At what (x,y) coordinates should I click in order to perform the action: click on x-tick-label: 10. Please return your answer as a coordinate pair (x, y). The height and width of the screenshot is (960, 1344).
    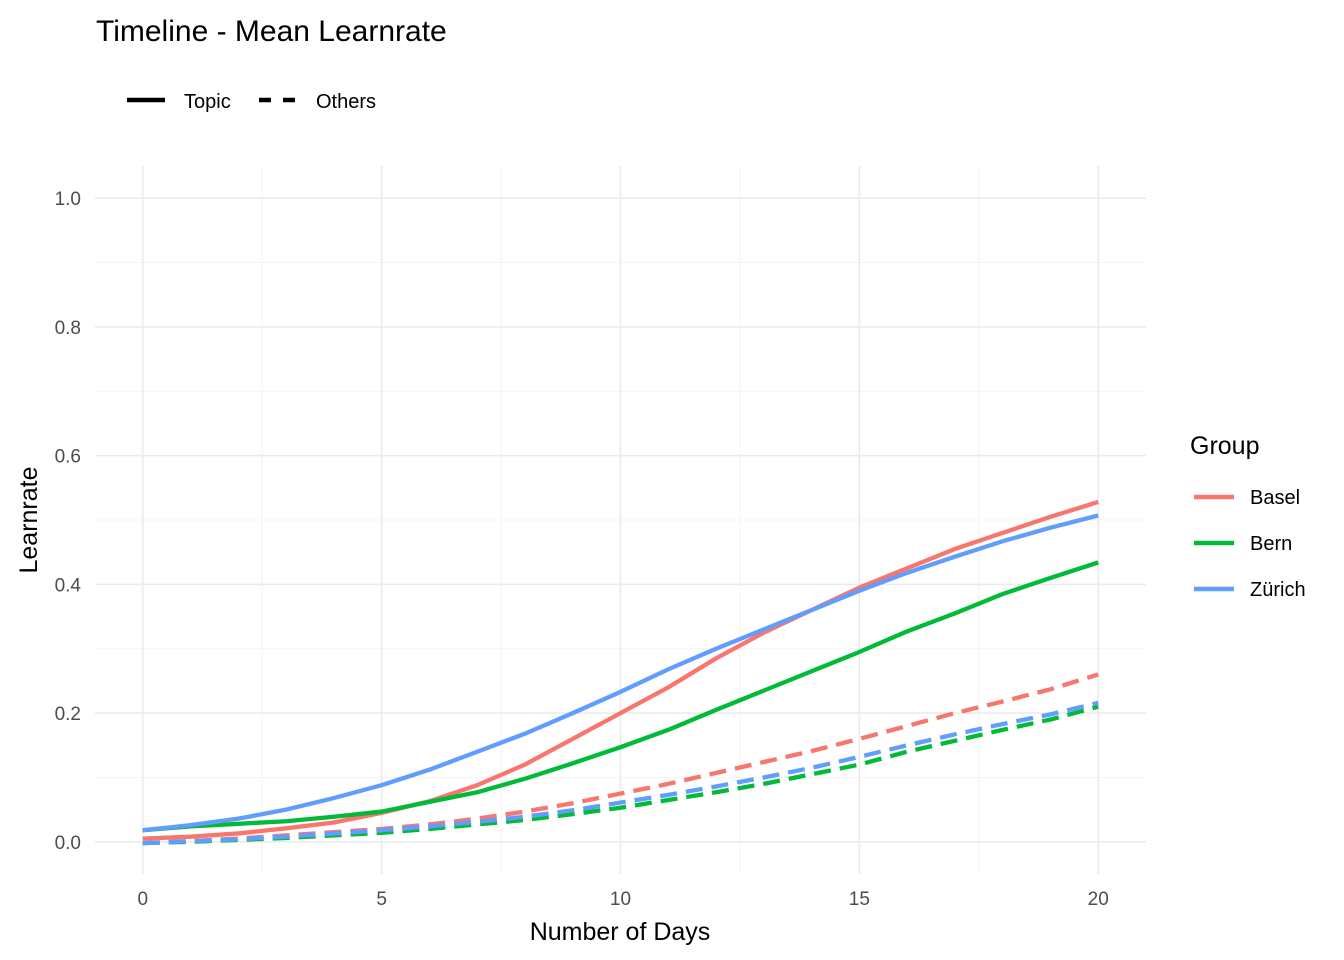
    Looking at the image, I should click on (620, 899).